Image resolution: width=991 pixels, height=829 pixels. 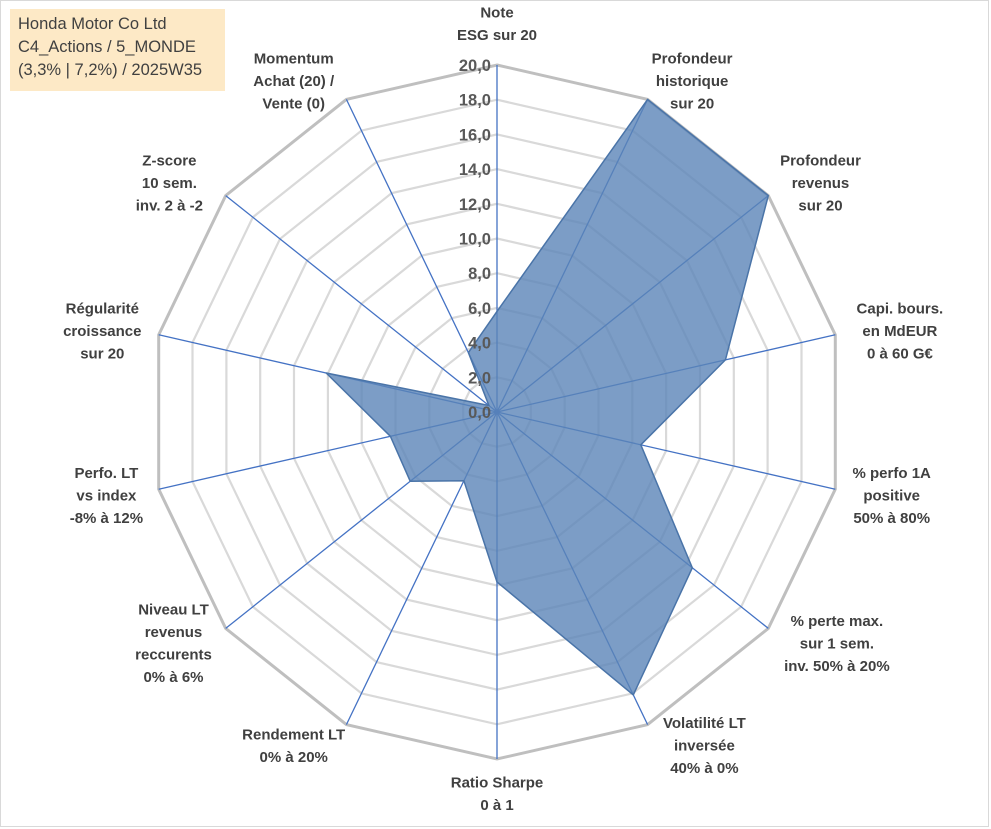 I want to click on axis-label: historique, so click(x=692, y=81).